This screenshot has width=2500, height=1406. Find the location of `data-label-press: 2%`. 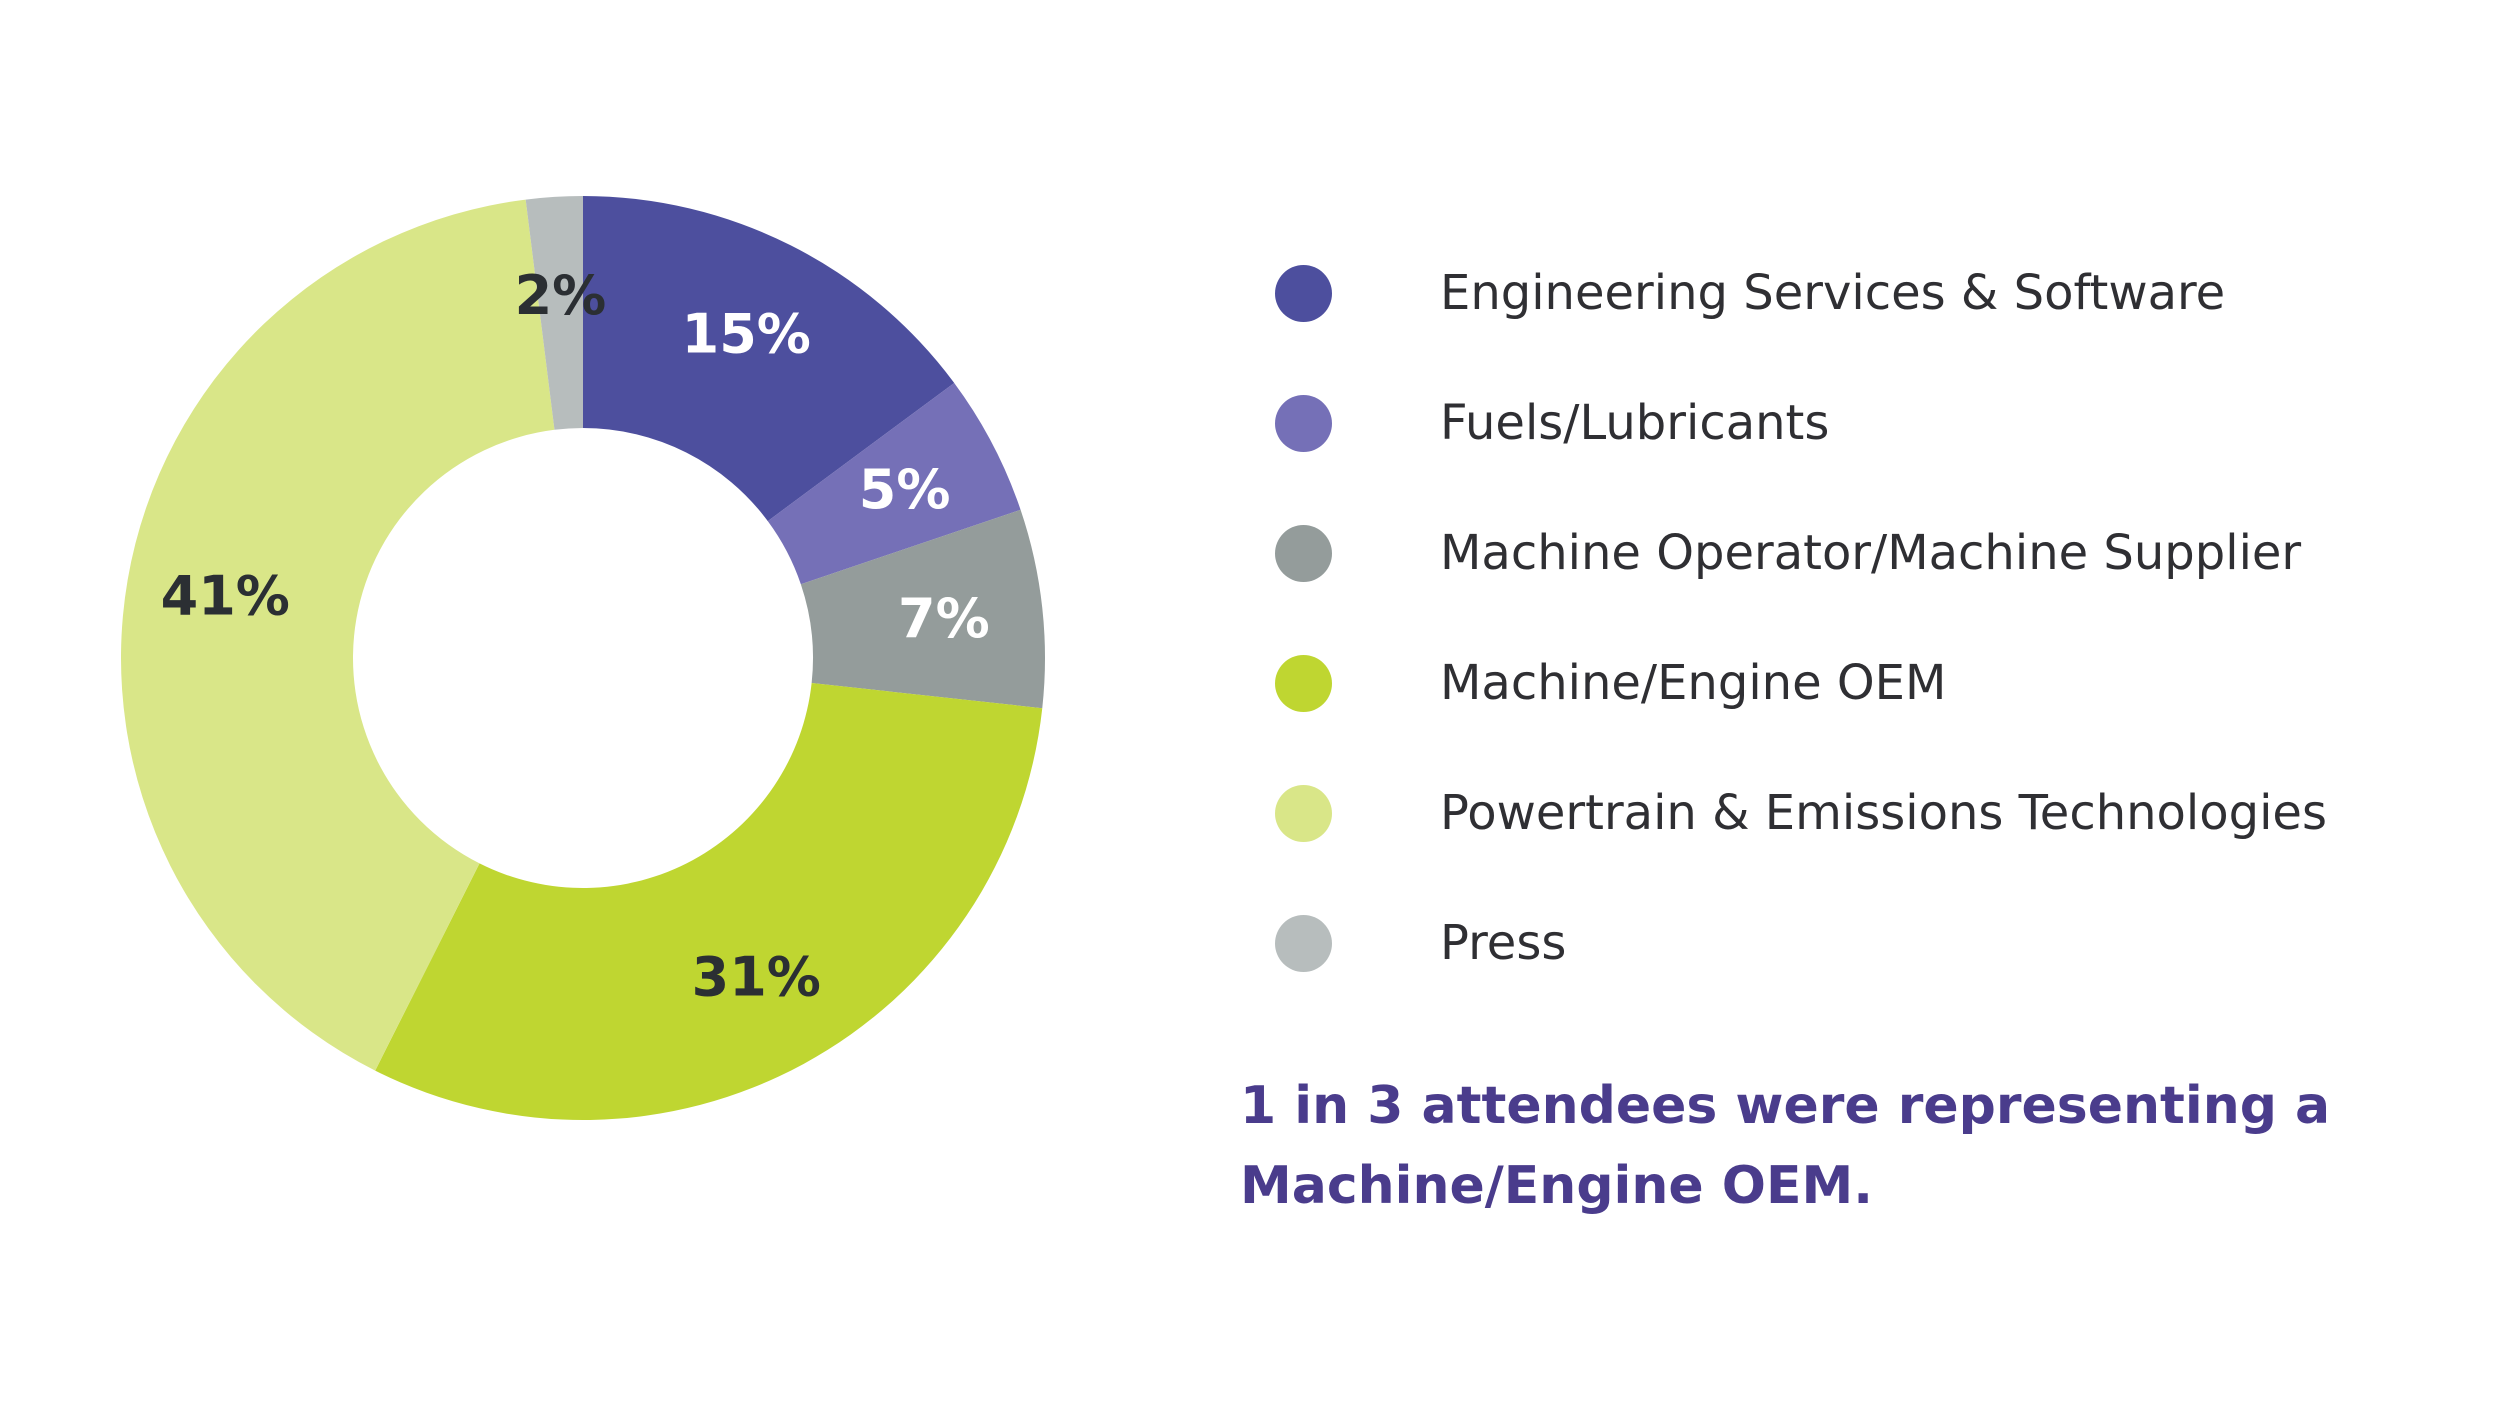

data-label-press: 2% is located at coordinates (561, 295).